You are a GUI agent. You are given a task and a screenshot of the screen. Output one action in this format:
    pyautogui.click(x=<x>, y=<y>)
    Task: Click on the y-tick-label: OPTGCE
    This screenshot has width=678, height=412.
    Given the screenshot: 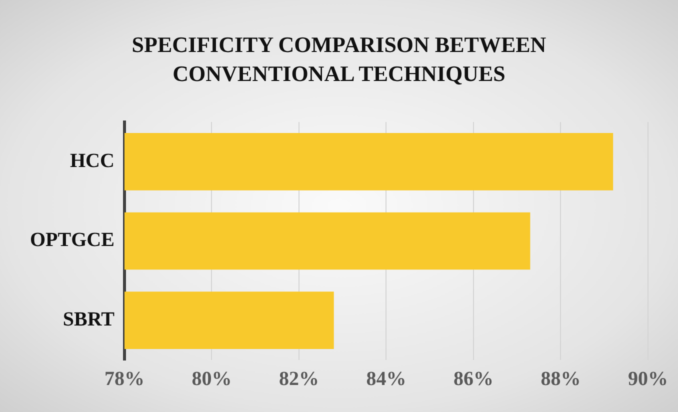 What is the action you would take?
    pyautogui.click(x=72, y=240)
    